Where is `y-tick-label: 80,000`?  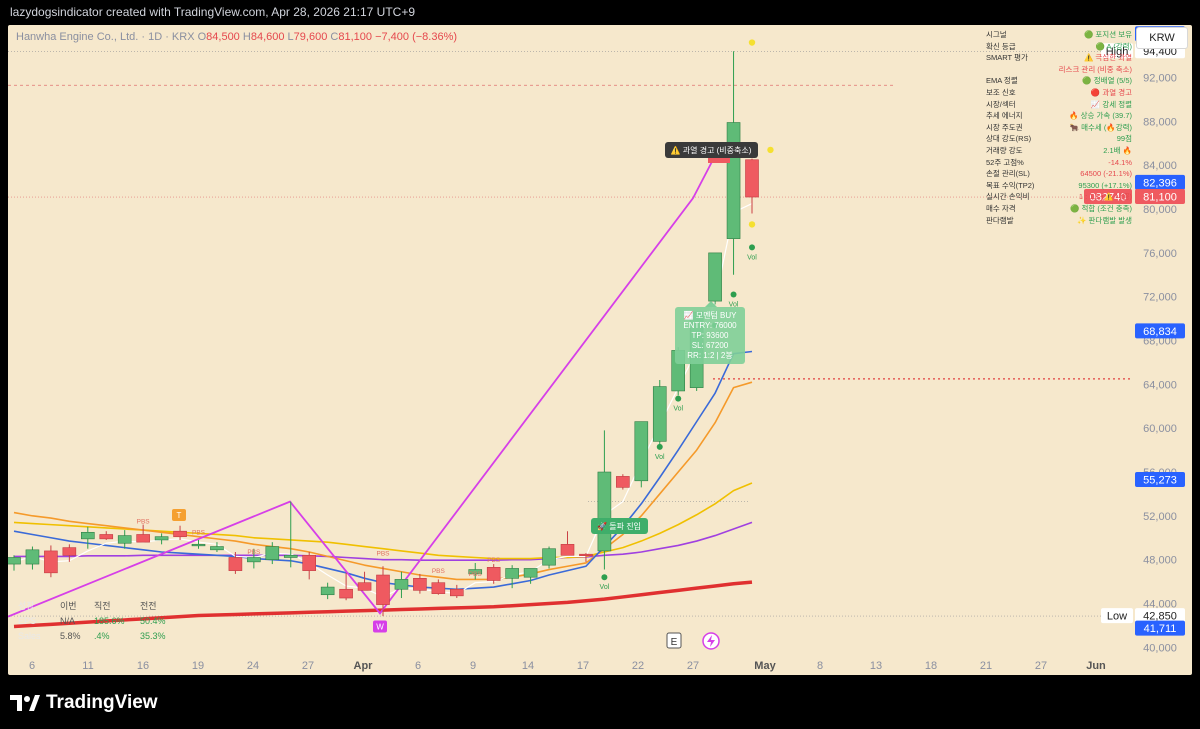
y-tick-label: 80,000 is located at coordinates (1160, 210).